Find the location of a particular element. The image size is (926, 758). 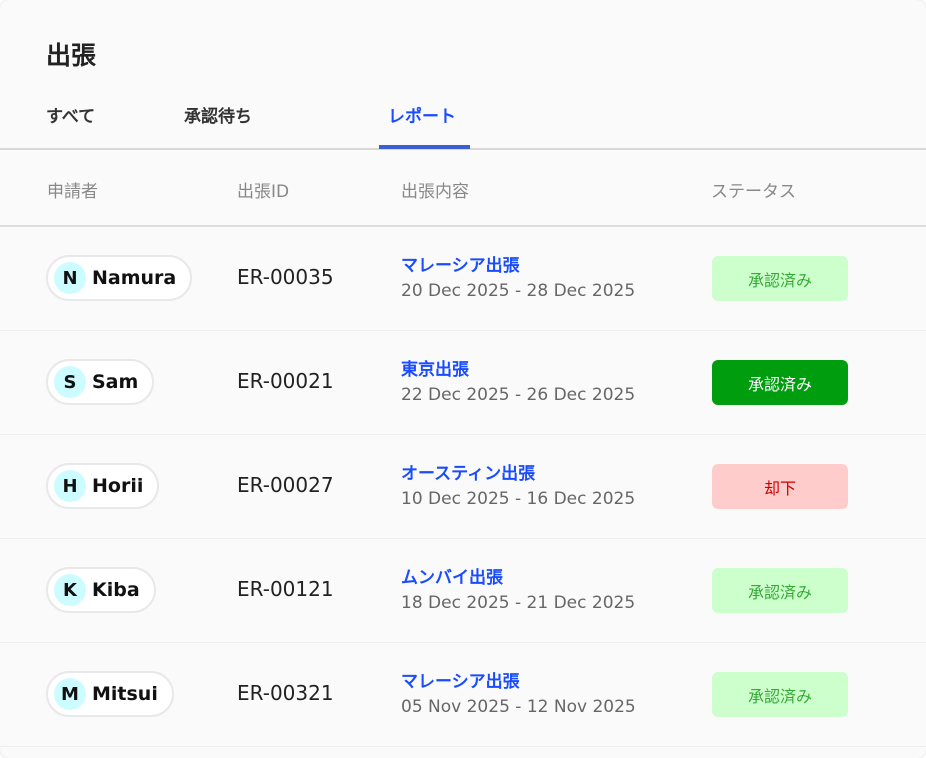

trip-id: ER-00121 is located at coordinates (285, 589).